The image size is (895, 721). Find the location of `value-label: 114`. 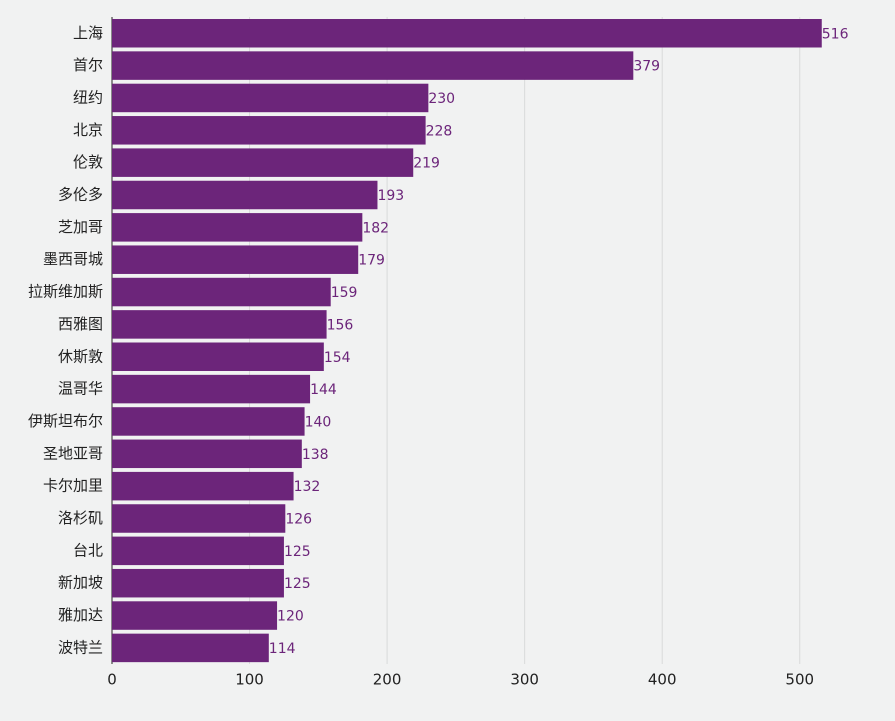

value-label: 114 is located at coordinates (282, 649).